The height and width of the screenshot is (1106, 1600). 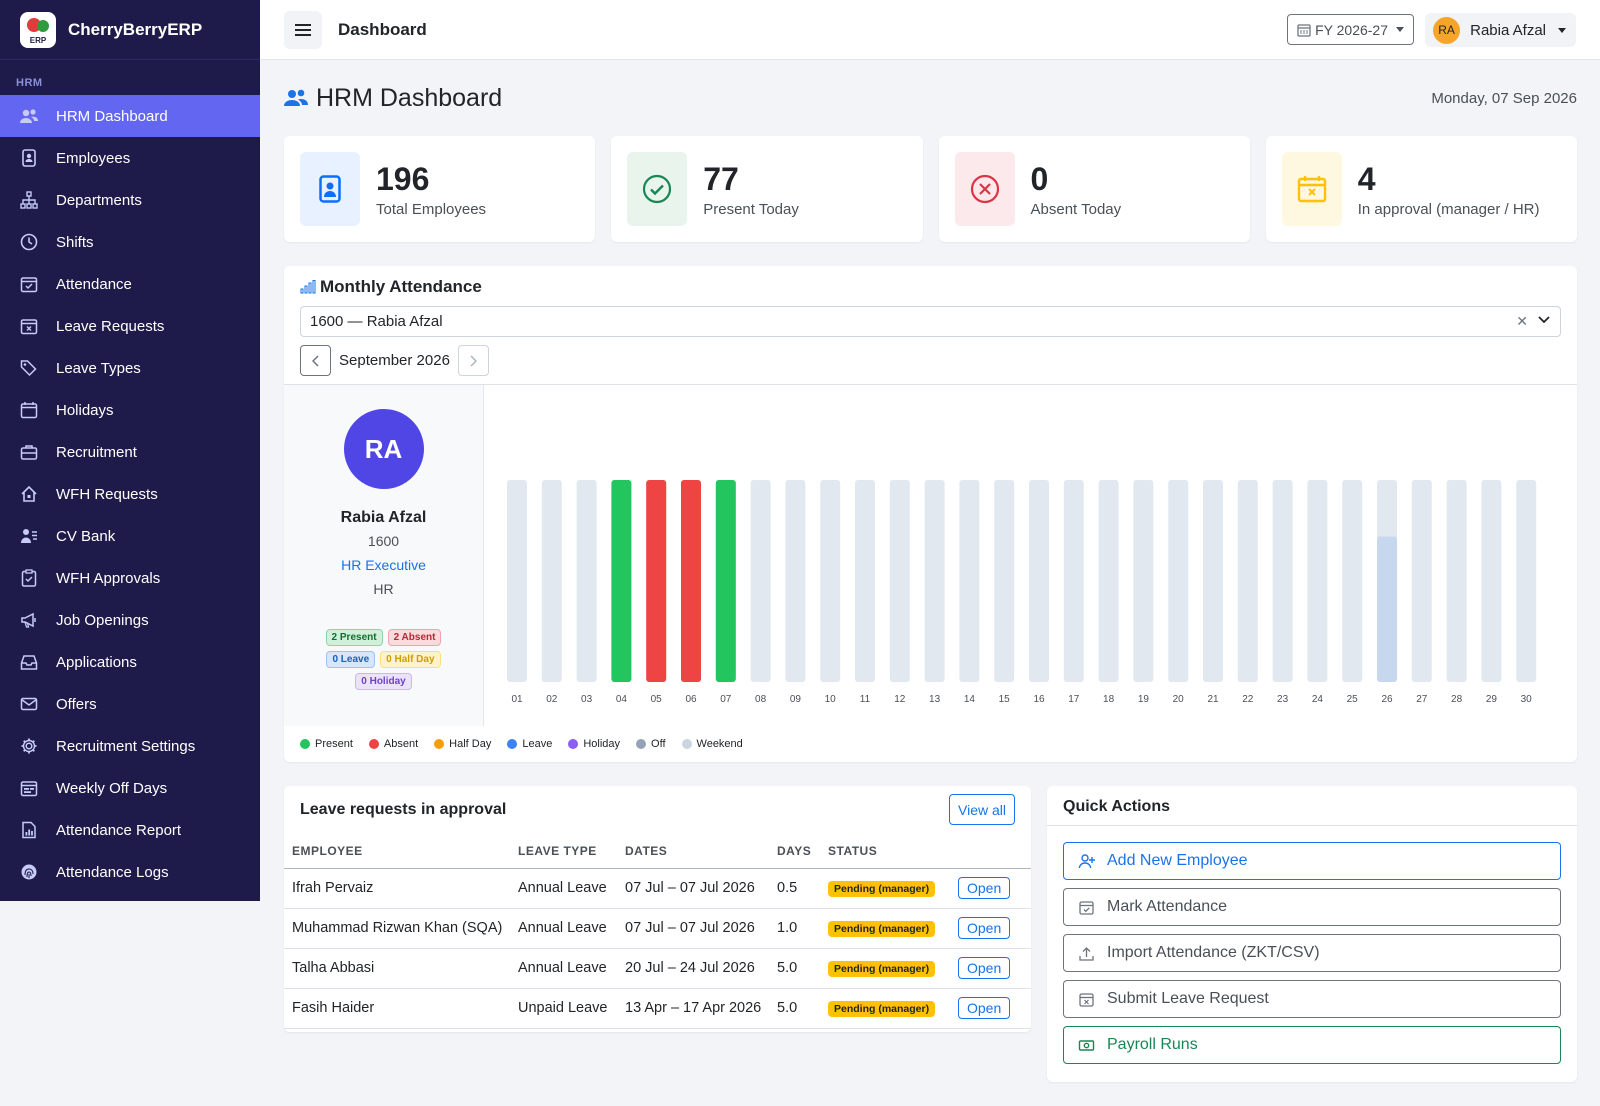 I want to click on sidebar-item-employees: Employees, so click(x=130, y=158).